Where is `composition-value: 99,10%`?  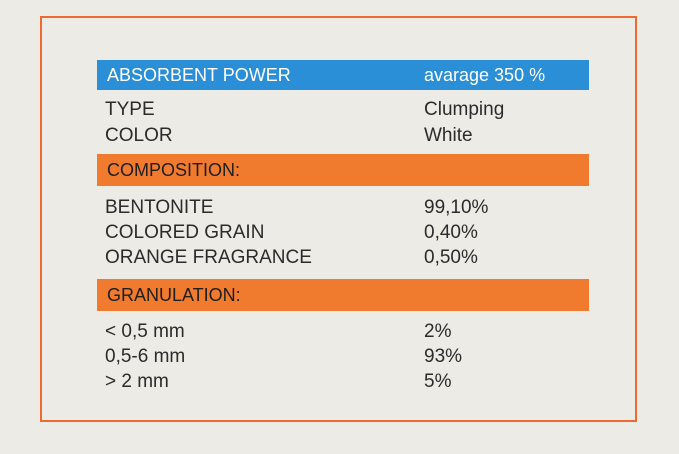
composition-value: 99,10% is located at coordinates (456, 207).